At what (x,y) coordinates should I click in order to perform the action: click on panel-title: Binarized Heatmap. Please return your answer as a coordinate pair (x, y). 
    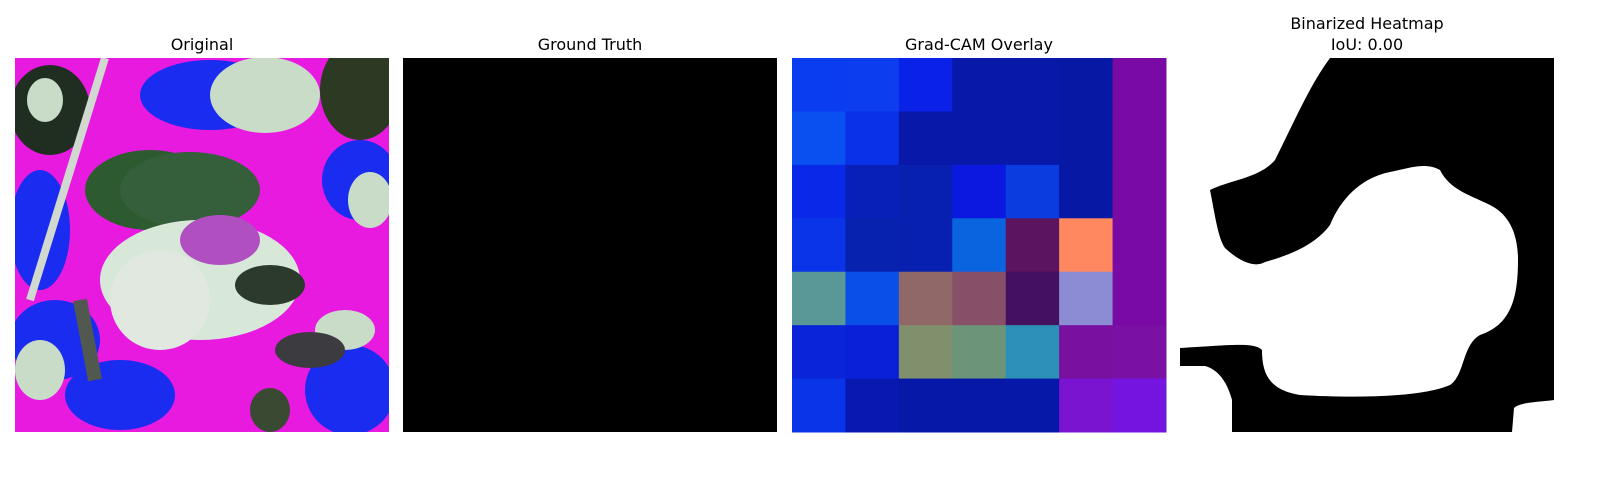
    Looking at the image, I should click on (1366, 23).